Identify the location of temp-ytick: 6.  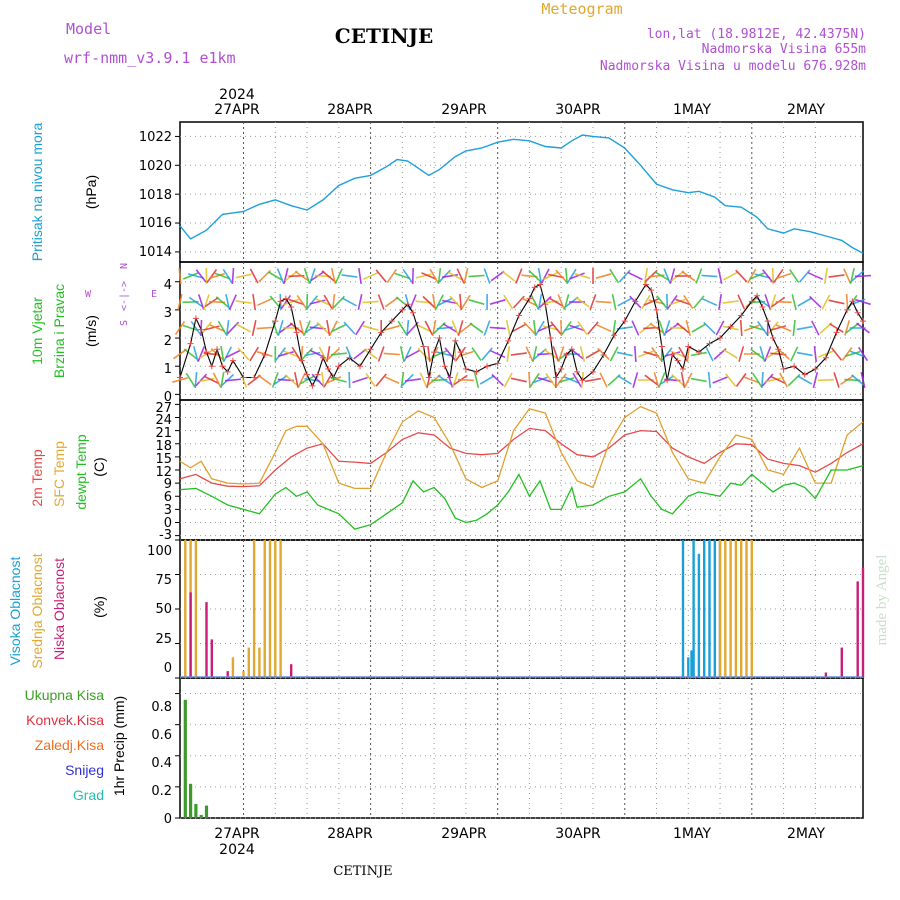
(168, 497).